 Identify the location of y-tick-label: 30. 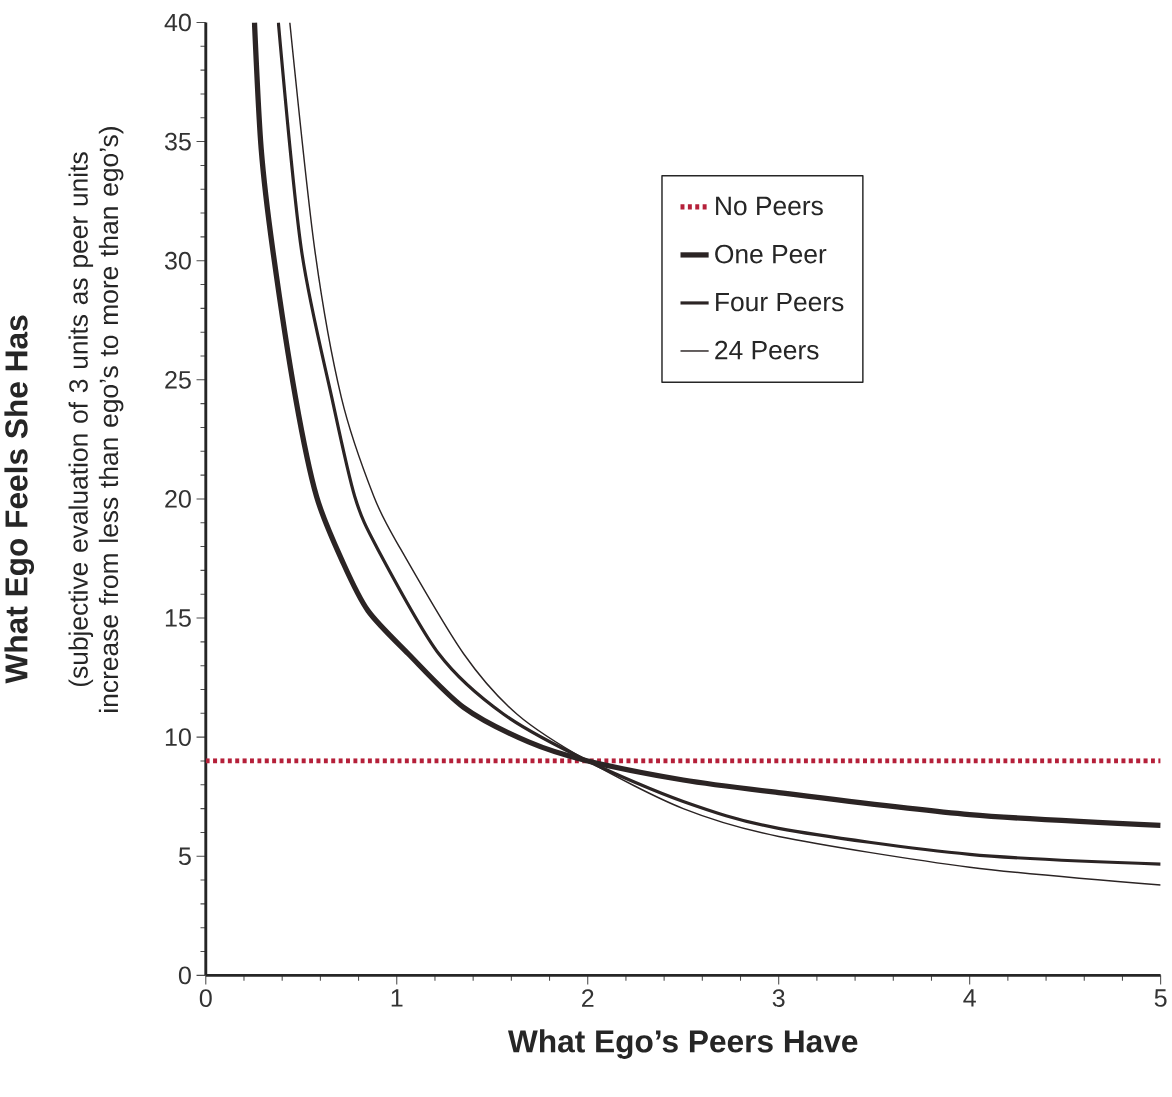
(177, 260).